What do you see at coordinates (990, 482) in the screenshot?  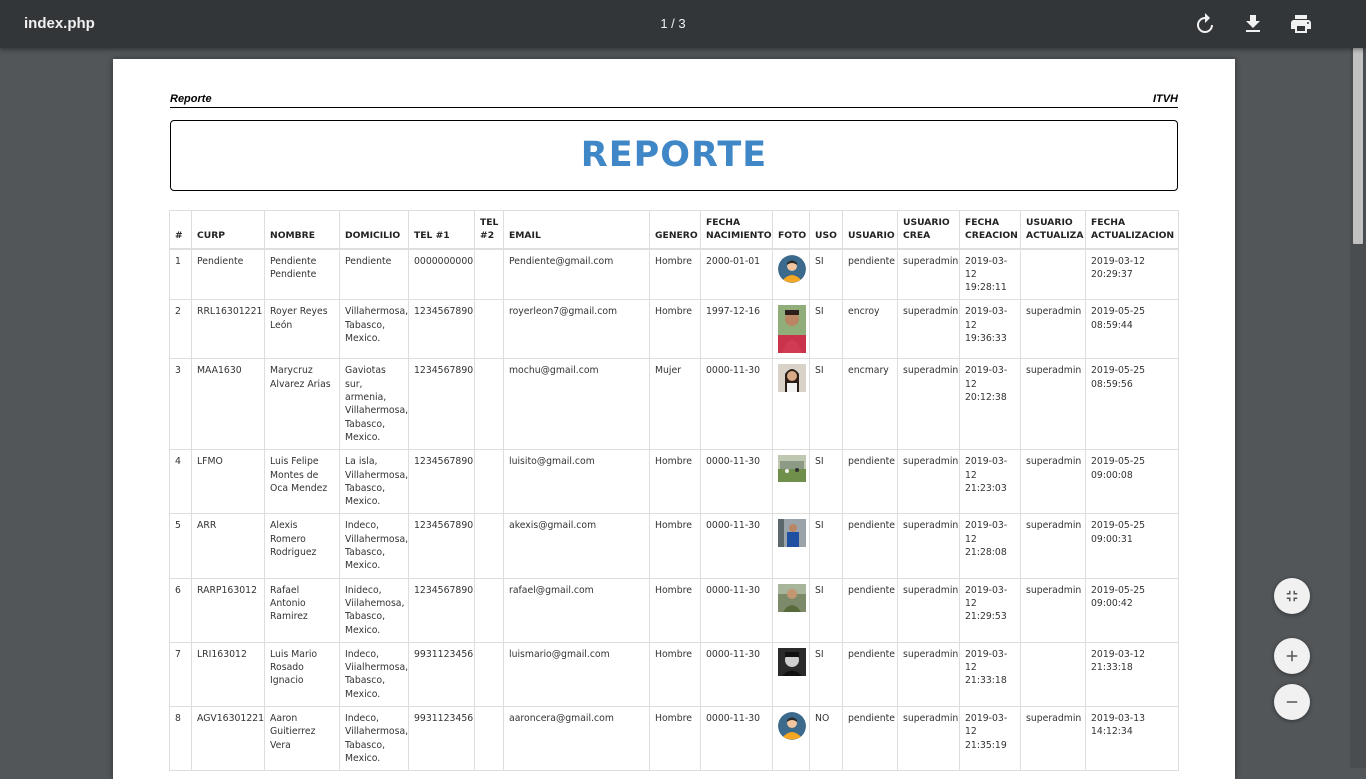 I see `cell-fecha-creacion: 2019-03-12 21:23:03` at bounding box center [990, 482].